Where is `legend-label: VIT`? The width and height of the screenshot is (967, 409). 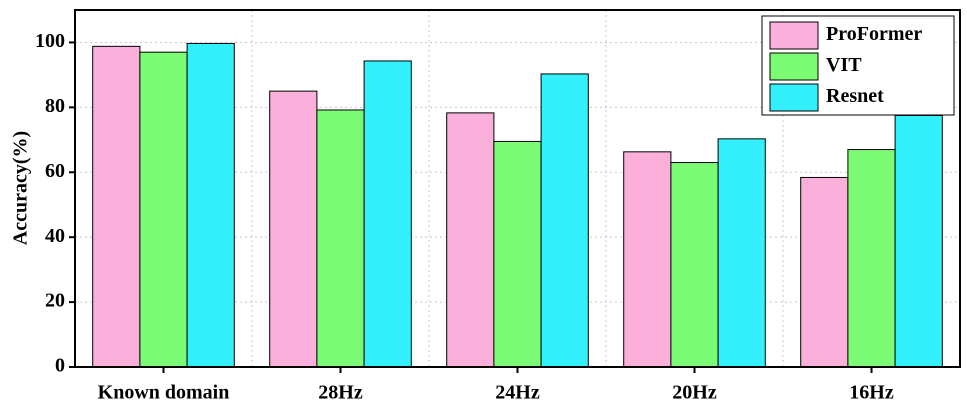 legend-label: VIT is located at coordinates (844, 65).